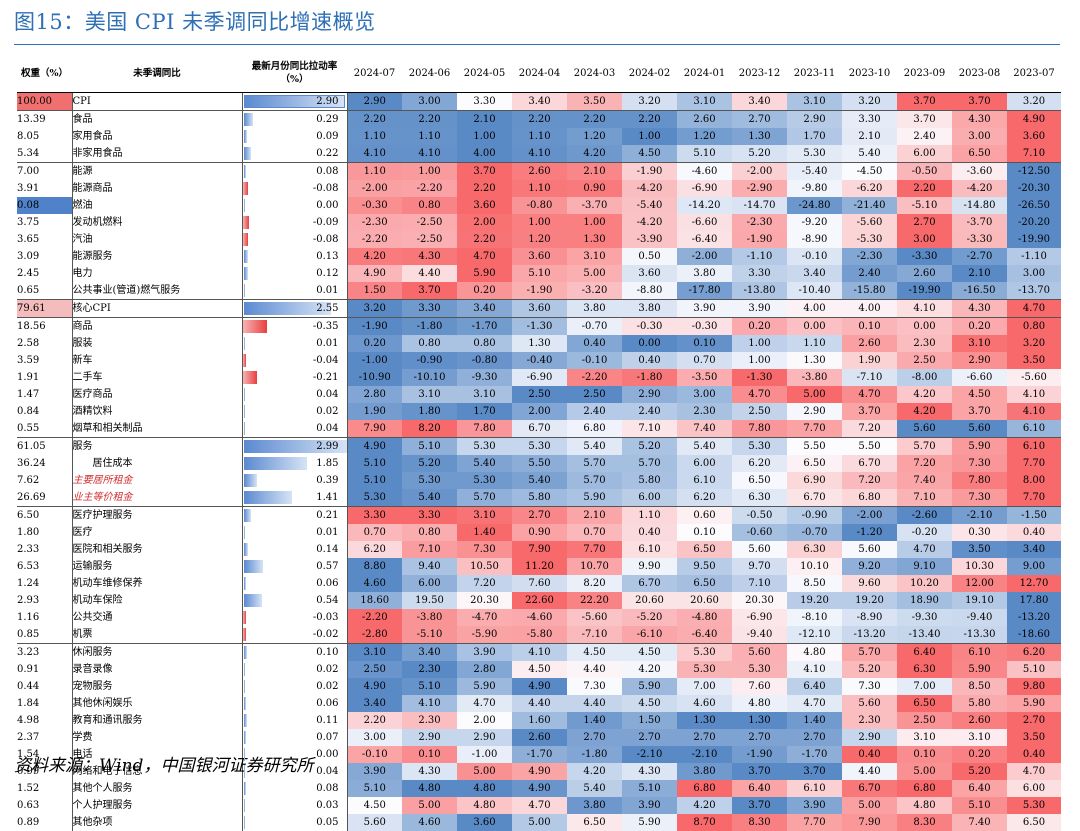  What do you see at coordinates (704, 222) in the screenshot?
I see `value-cell: -6.60` at bounding box center [704, 222].